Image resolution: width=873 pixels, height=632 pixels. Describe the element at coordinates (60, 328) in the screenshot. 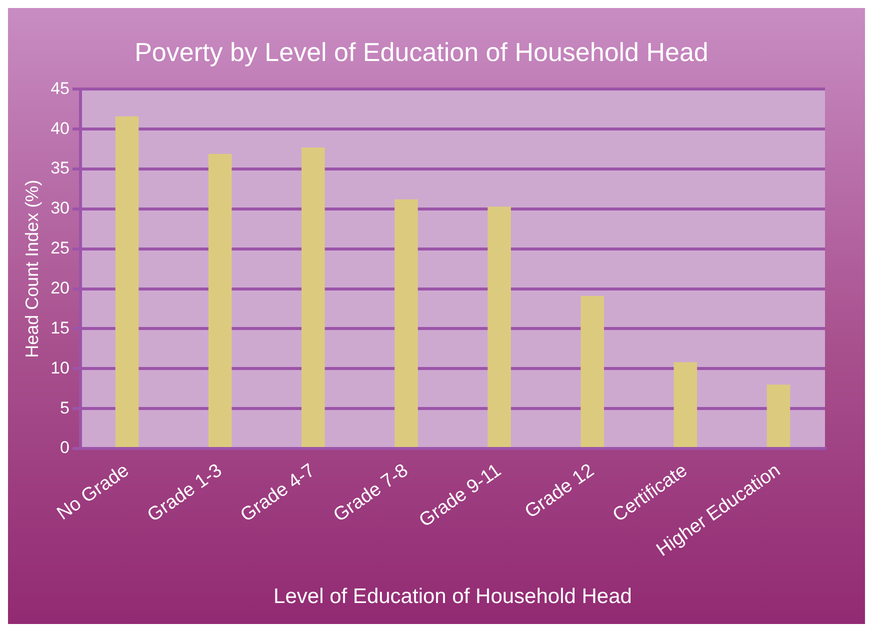

I see `y-tick-label: 15` at that location.